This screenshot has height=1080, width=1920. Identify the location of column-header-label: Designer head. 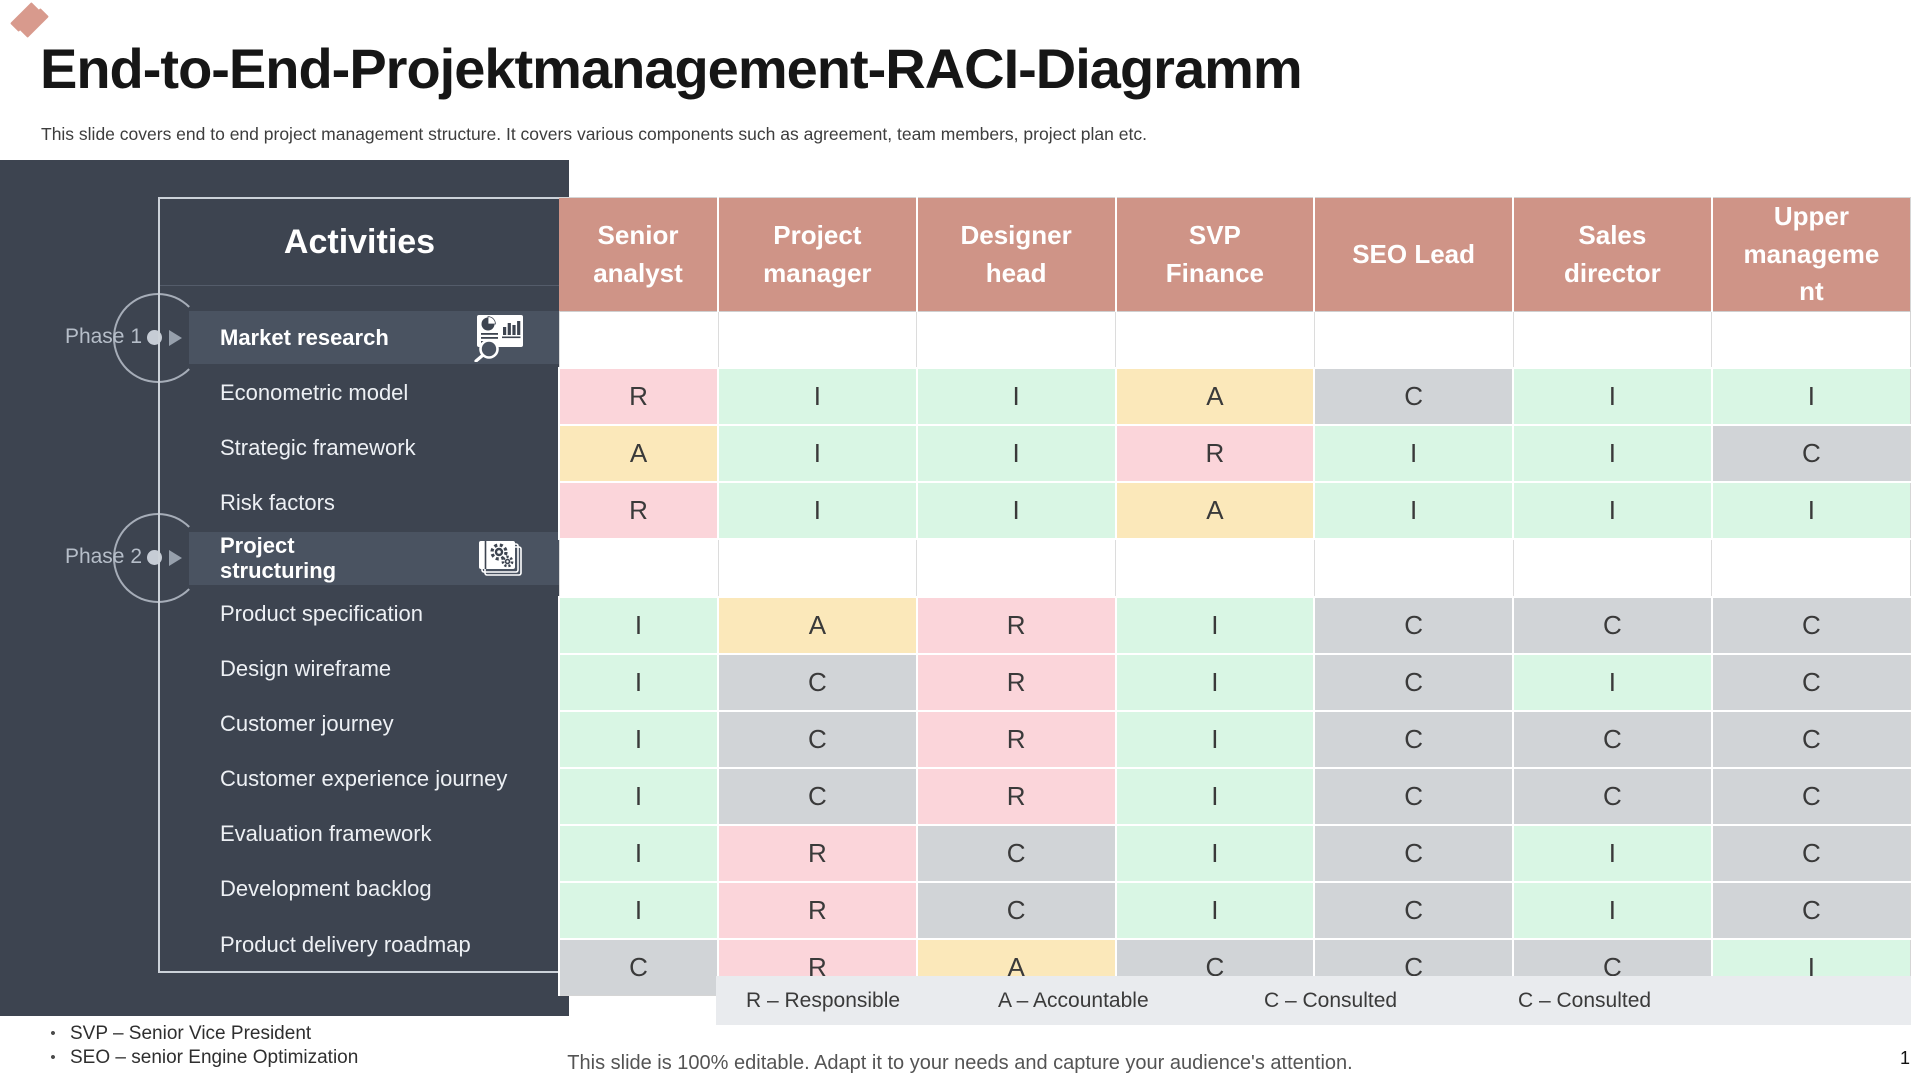
(1016, 253).